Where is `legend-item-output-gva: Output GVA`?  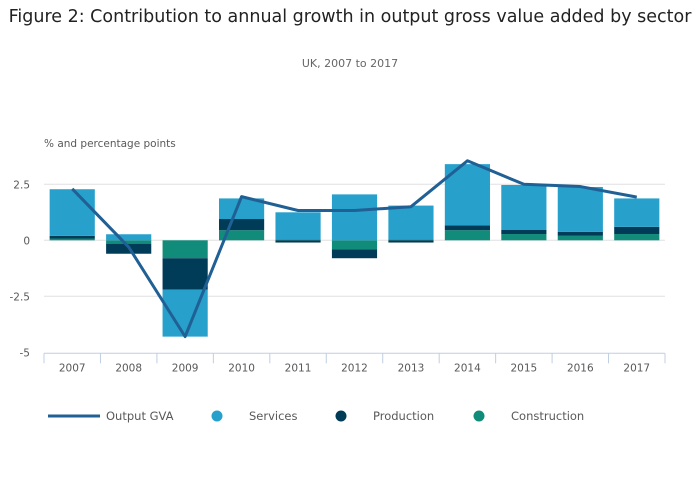 legend-item-output-gva: Output GVA is located at coordinates (111, 416).